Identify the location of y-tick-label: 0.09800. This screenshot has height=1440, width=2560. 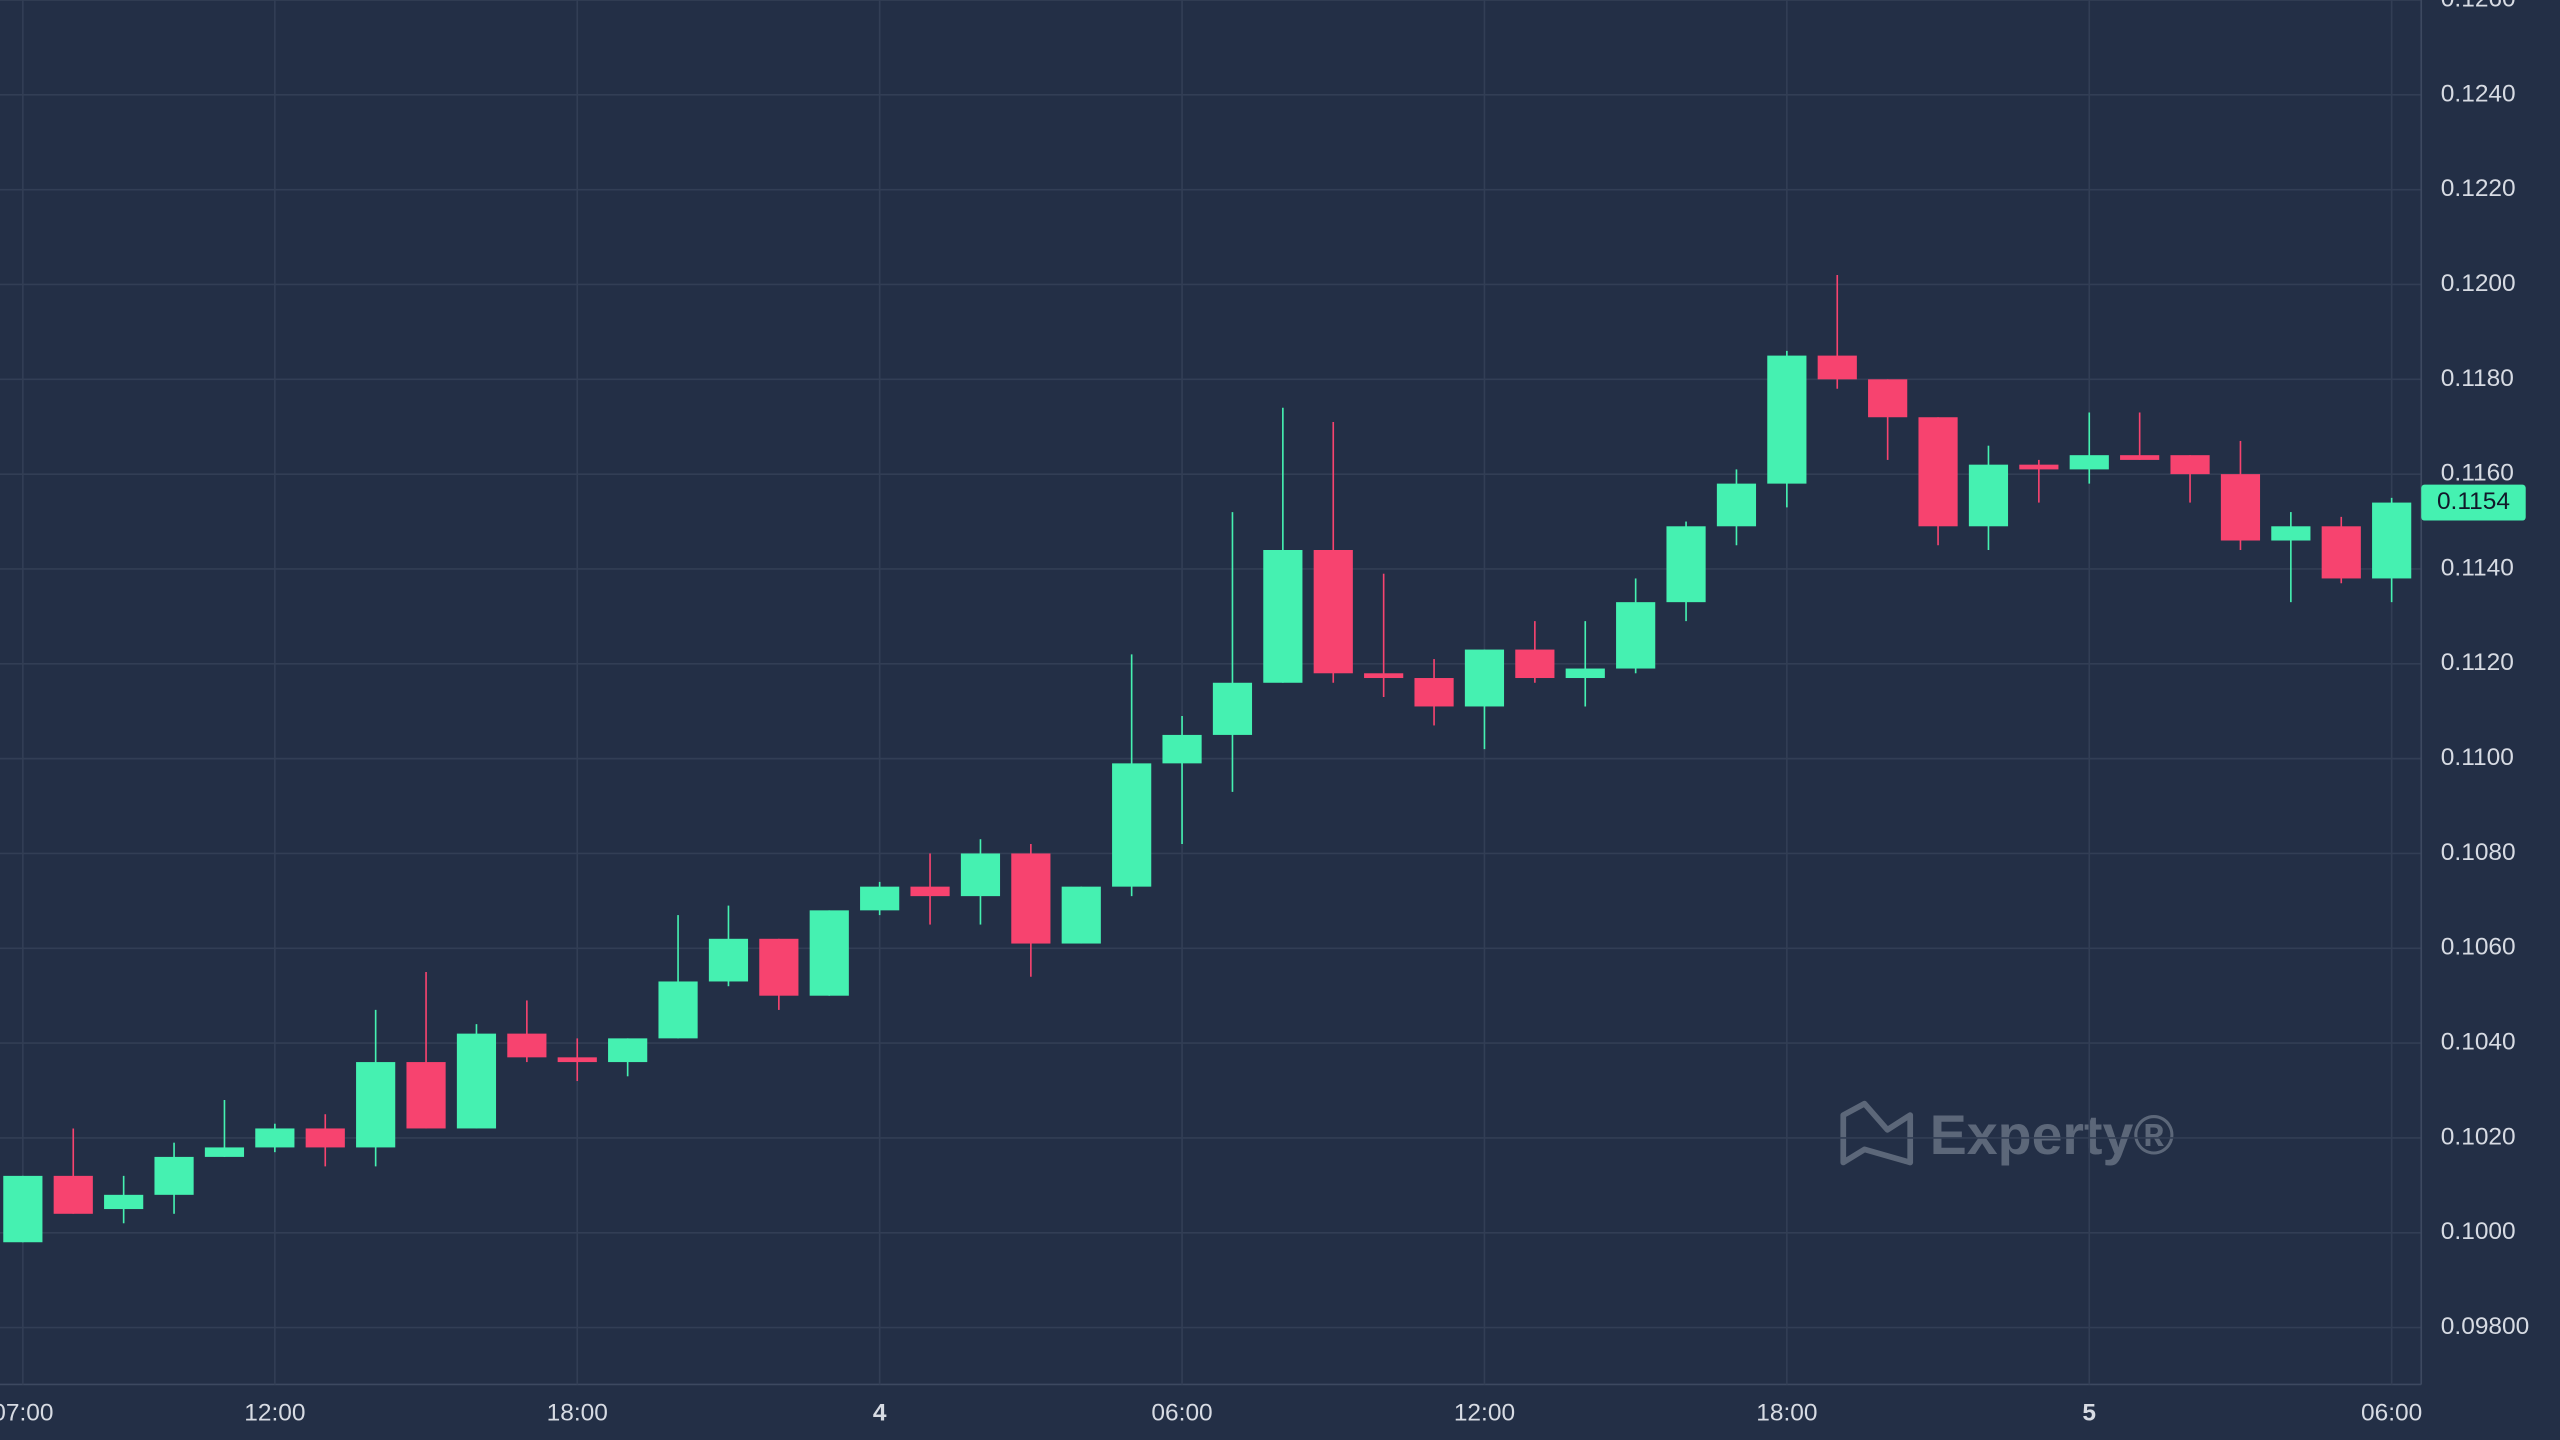
(2485, 1326).